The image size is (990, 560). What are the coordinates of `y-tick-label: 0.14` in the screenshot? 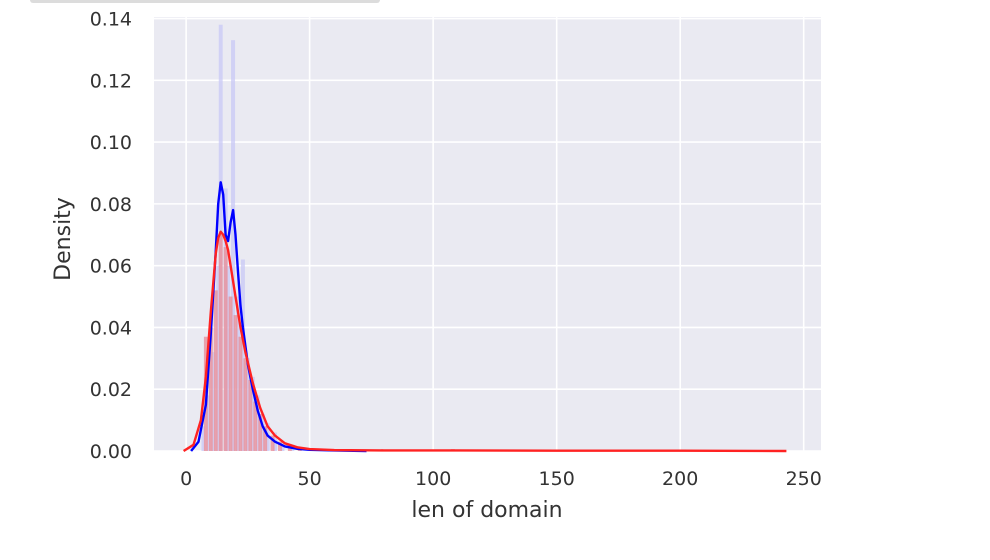 It's located at (111, 20).